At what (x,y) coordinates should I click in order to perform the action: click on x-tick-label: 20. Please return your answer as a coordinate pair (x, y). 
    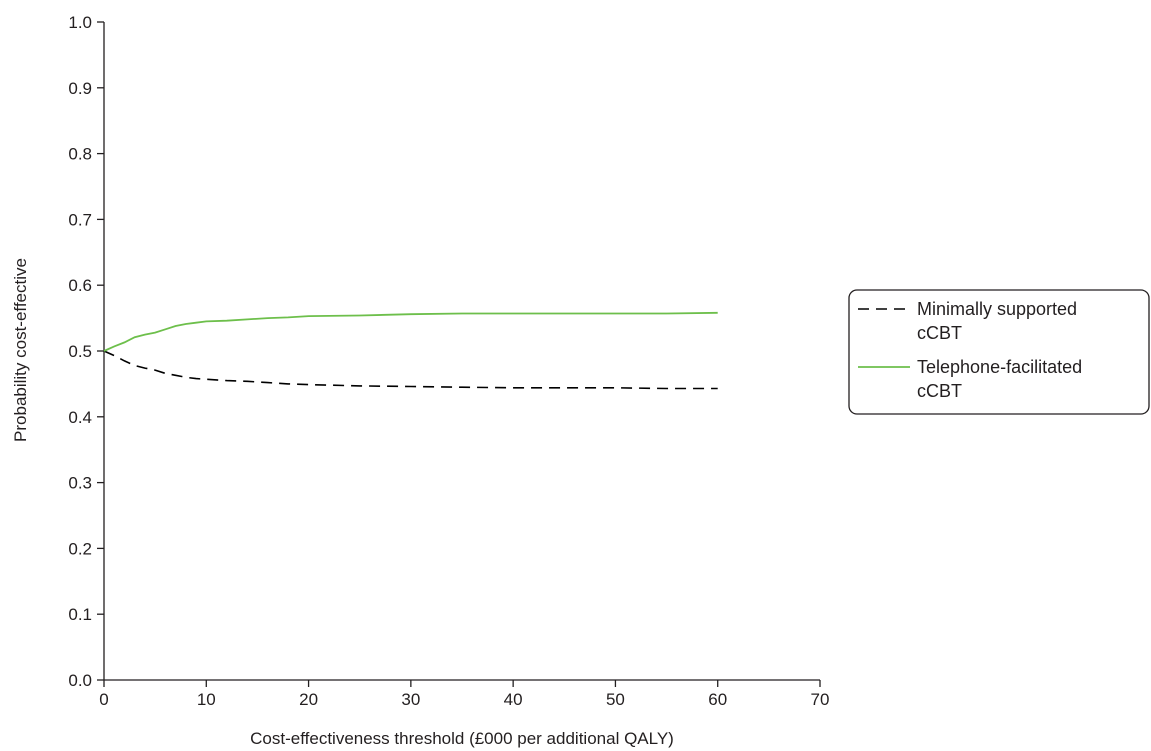
    Looking at the image, I should click on (308, 699).